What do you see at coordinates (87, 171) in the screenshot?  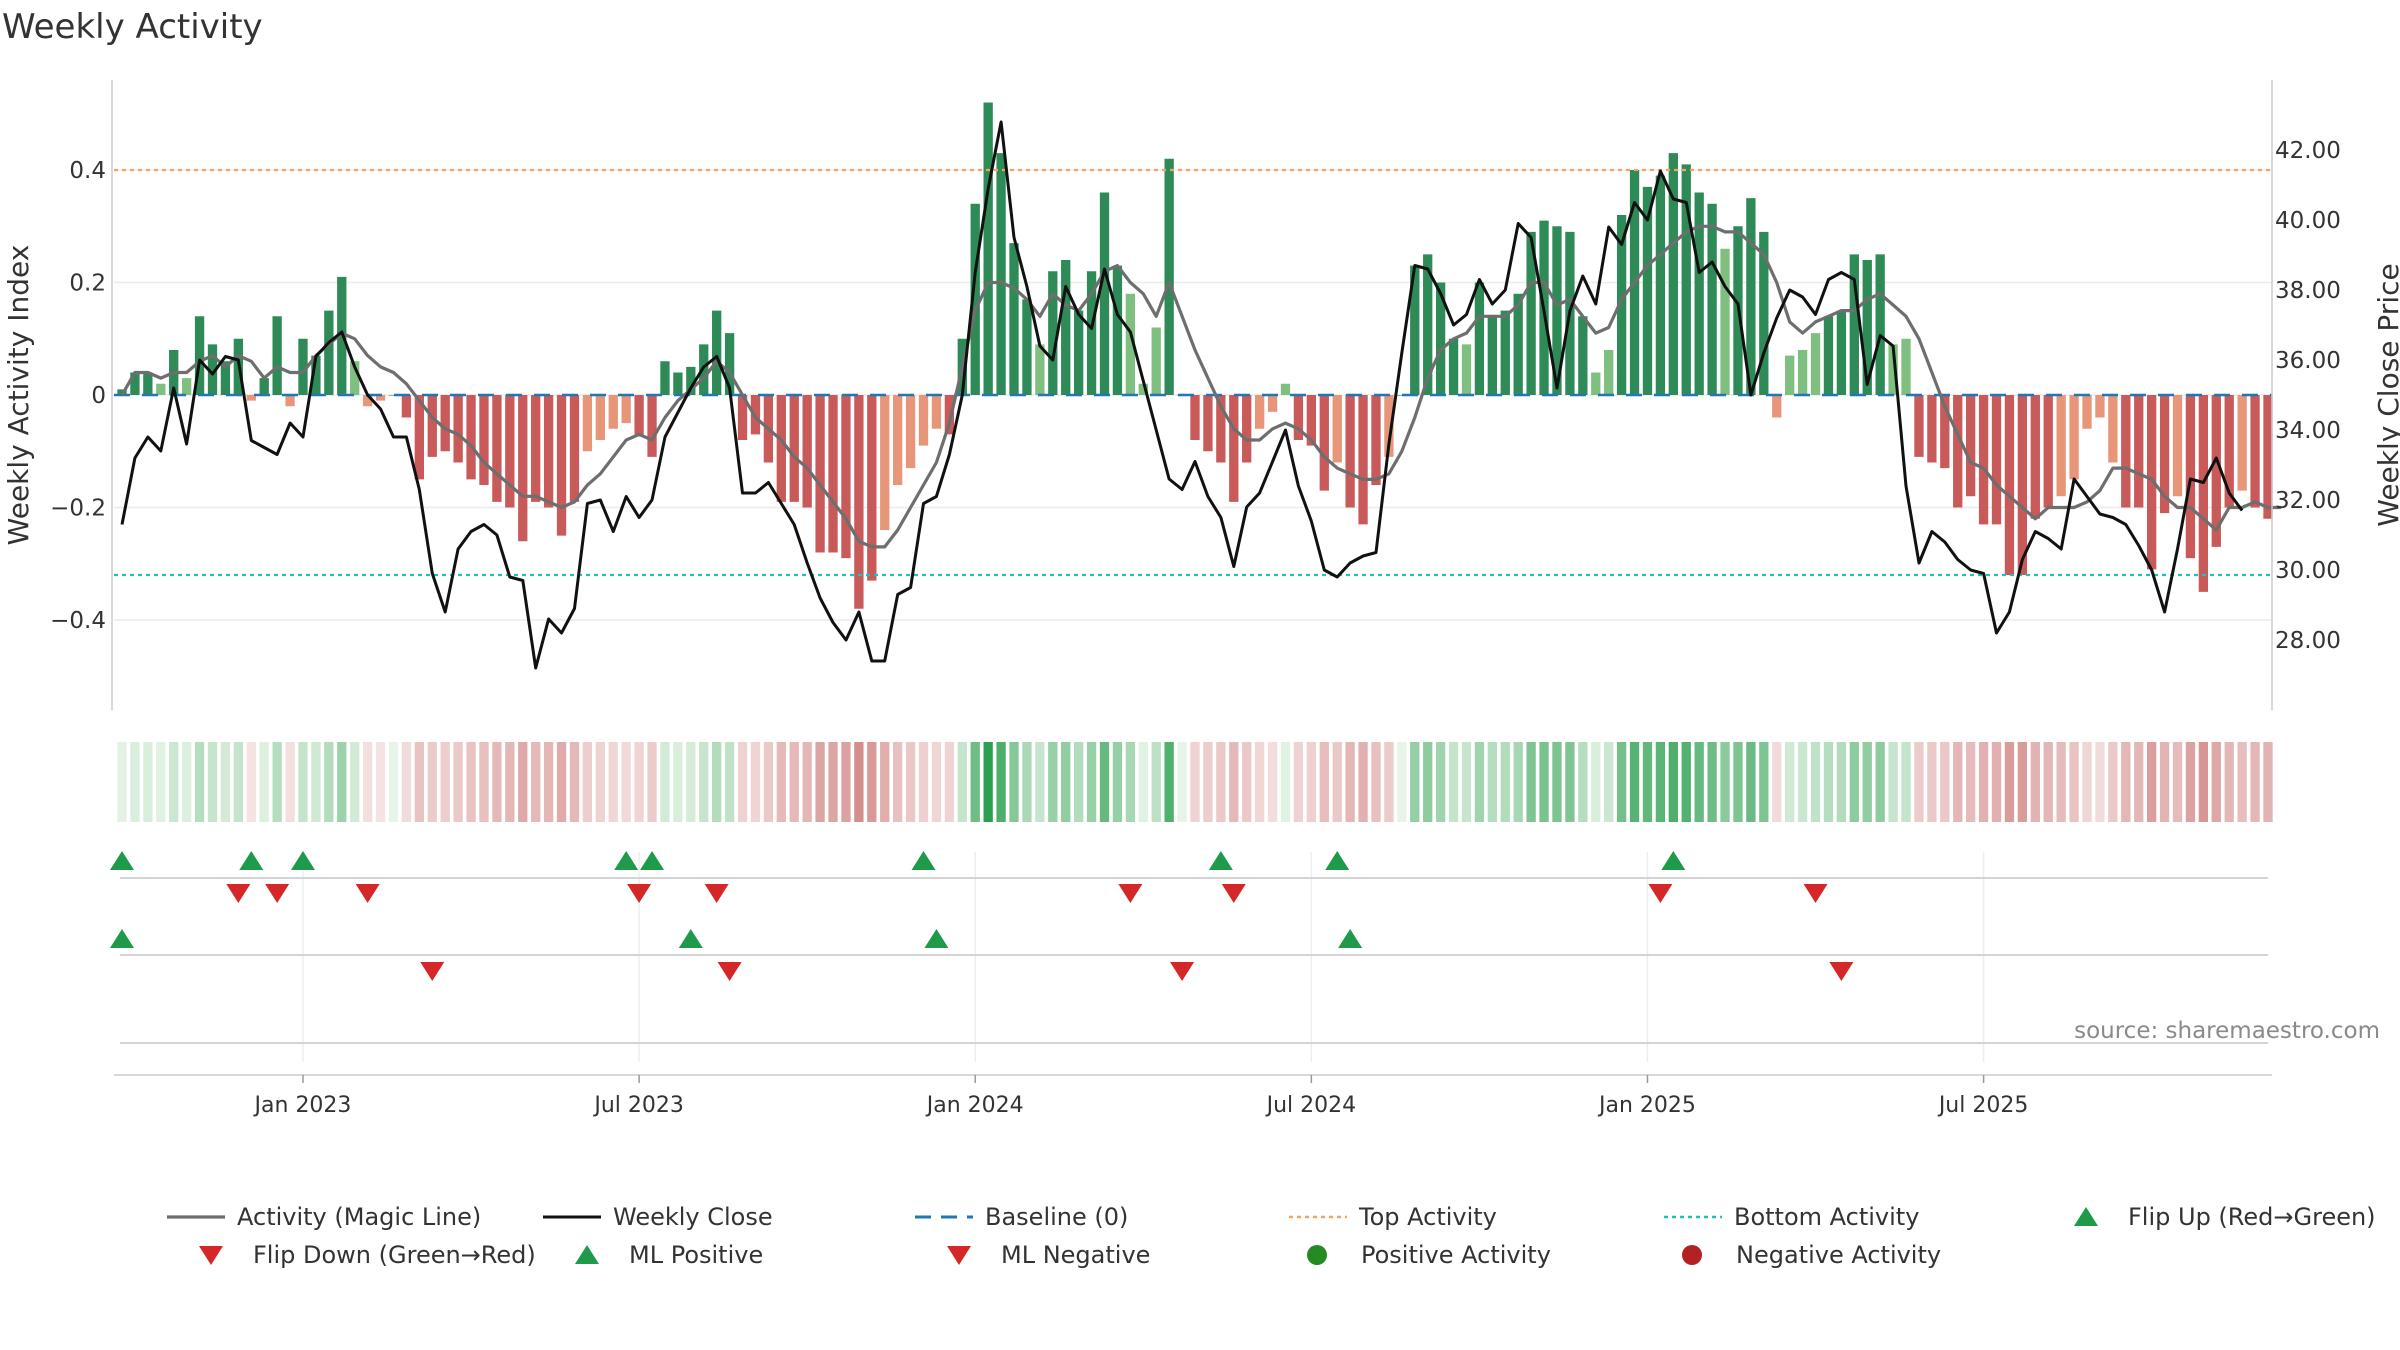 I see `y-tick-label: 0.4` at bounding box center [87, 171].